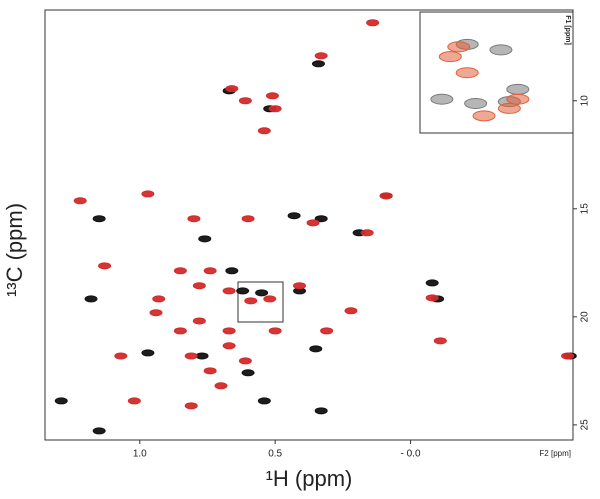 The image size is (600, 499). I want to click on inset-frame, so click(496, 72).